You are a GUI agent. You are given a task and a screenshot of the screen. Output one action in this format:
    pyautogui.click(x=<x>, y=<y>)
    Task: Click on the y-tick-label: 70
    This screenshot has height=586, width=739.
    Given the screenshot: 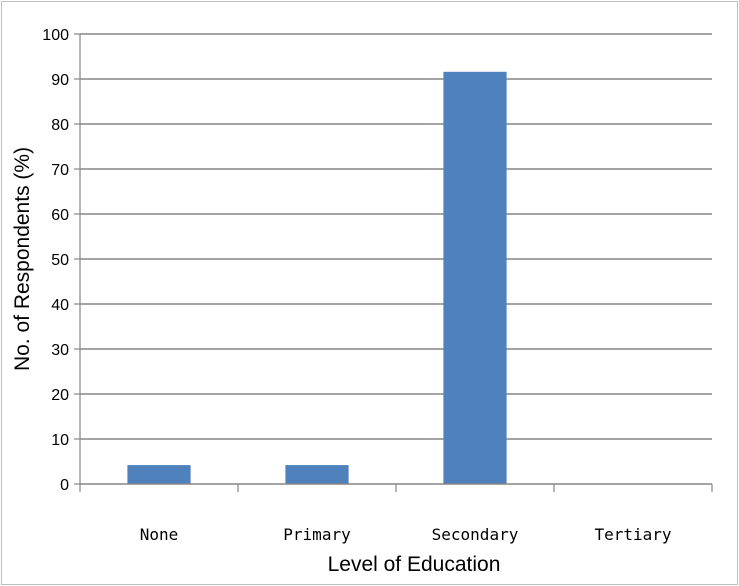 What is the action you would take?
    pyautogui.click(x=60, y=170)
    